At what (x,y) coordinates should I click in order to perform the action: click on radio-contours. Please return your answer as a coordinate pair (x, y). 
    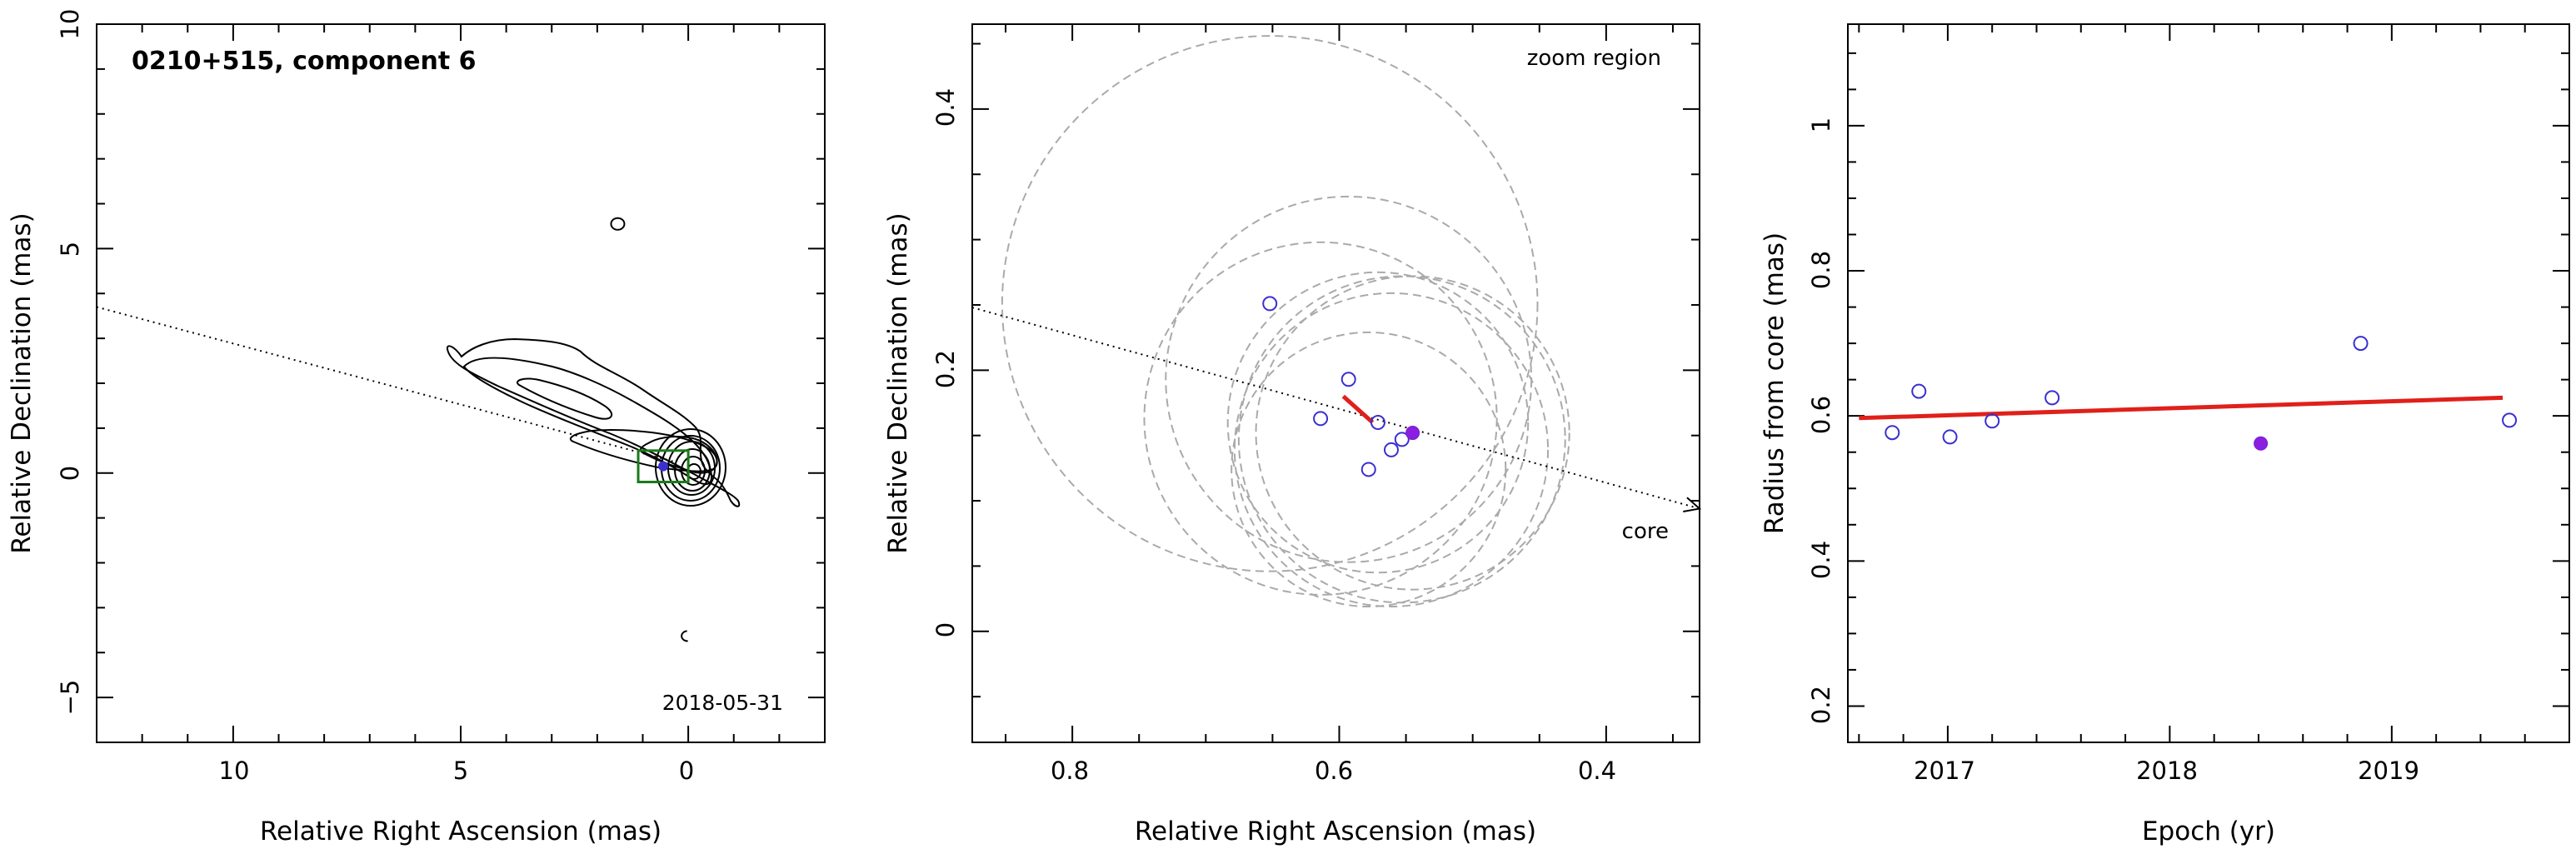
    Looking at the image, I should click on (593, 422).